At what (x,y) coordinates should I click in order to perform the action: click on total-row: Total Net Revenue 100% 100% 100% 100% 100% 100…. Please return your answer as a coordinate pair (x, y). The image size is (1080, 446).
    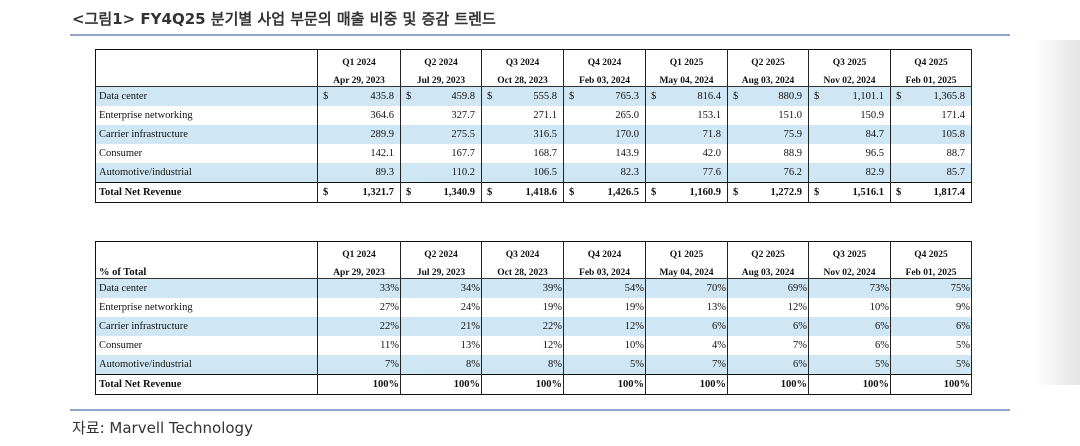
    Looking at the image, I should click on (533, 384).